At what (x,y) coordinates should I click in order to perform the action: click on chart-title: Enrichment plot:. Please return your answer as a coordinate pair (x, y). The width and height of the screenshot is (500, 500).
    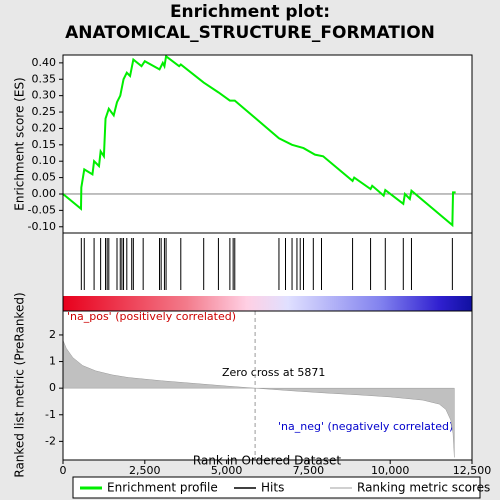
    Looking at the image, I should click on (250, 12).